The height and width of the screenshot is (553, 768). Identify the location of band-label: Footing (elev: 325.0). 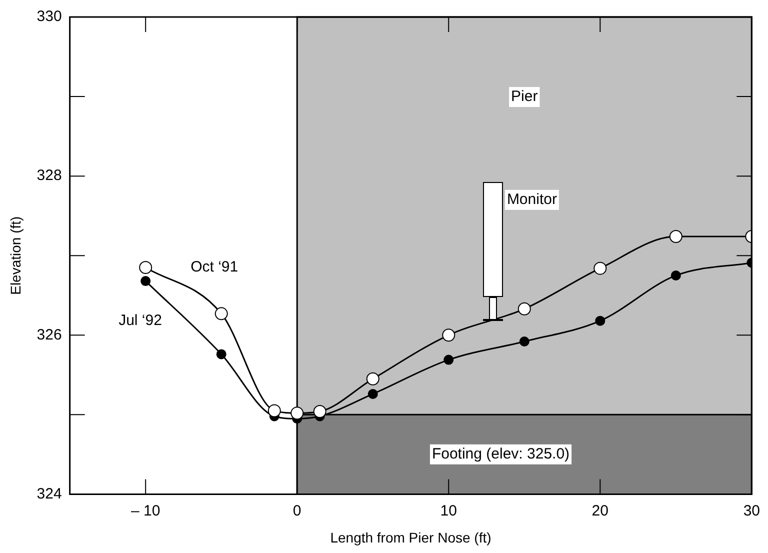
(501, 454).